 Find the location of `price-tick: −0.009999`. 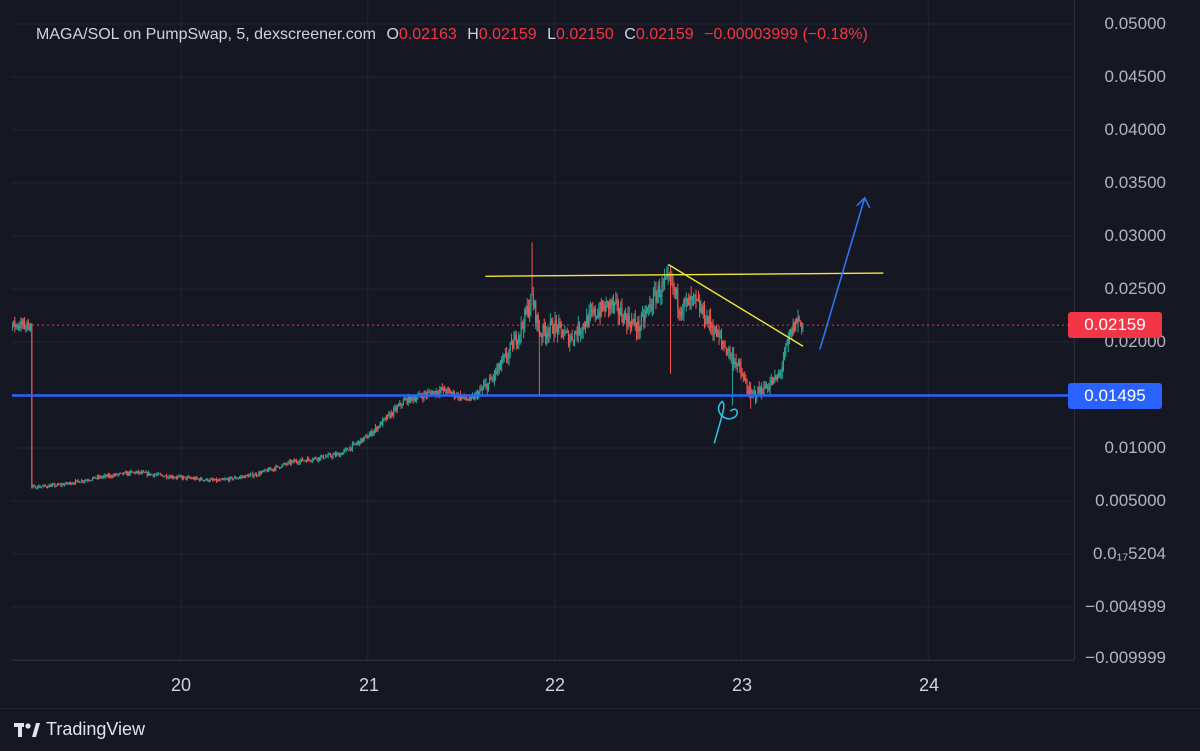

price-tick: −0.009999 is located at coordinates (1125, 657).